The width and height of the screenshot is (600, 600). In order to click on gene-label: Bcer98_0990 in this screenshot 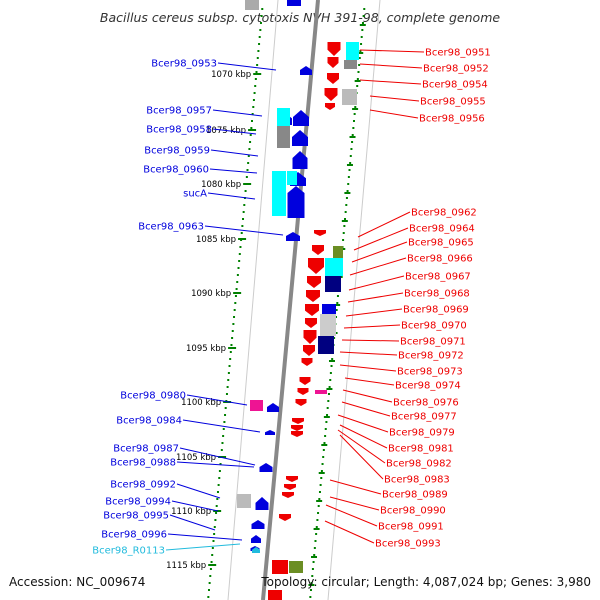, I will do `click(413, 511)`.